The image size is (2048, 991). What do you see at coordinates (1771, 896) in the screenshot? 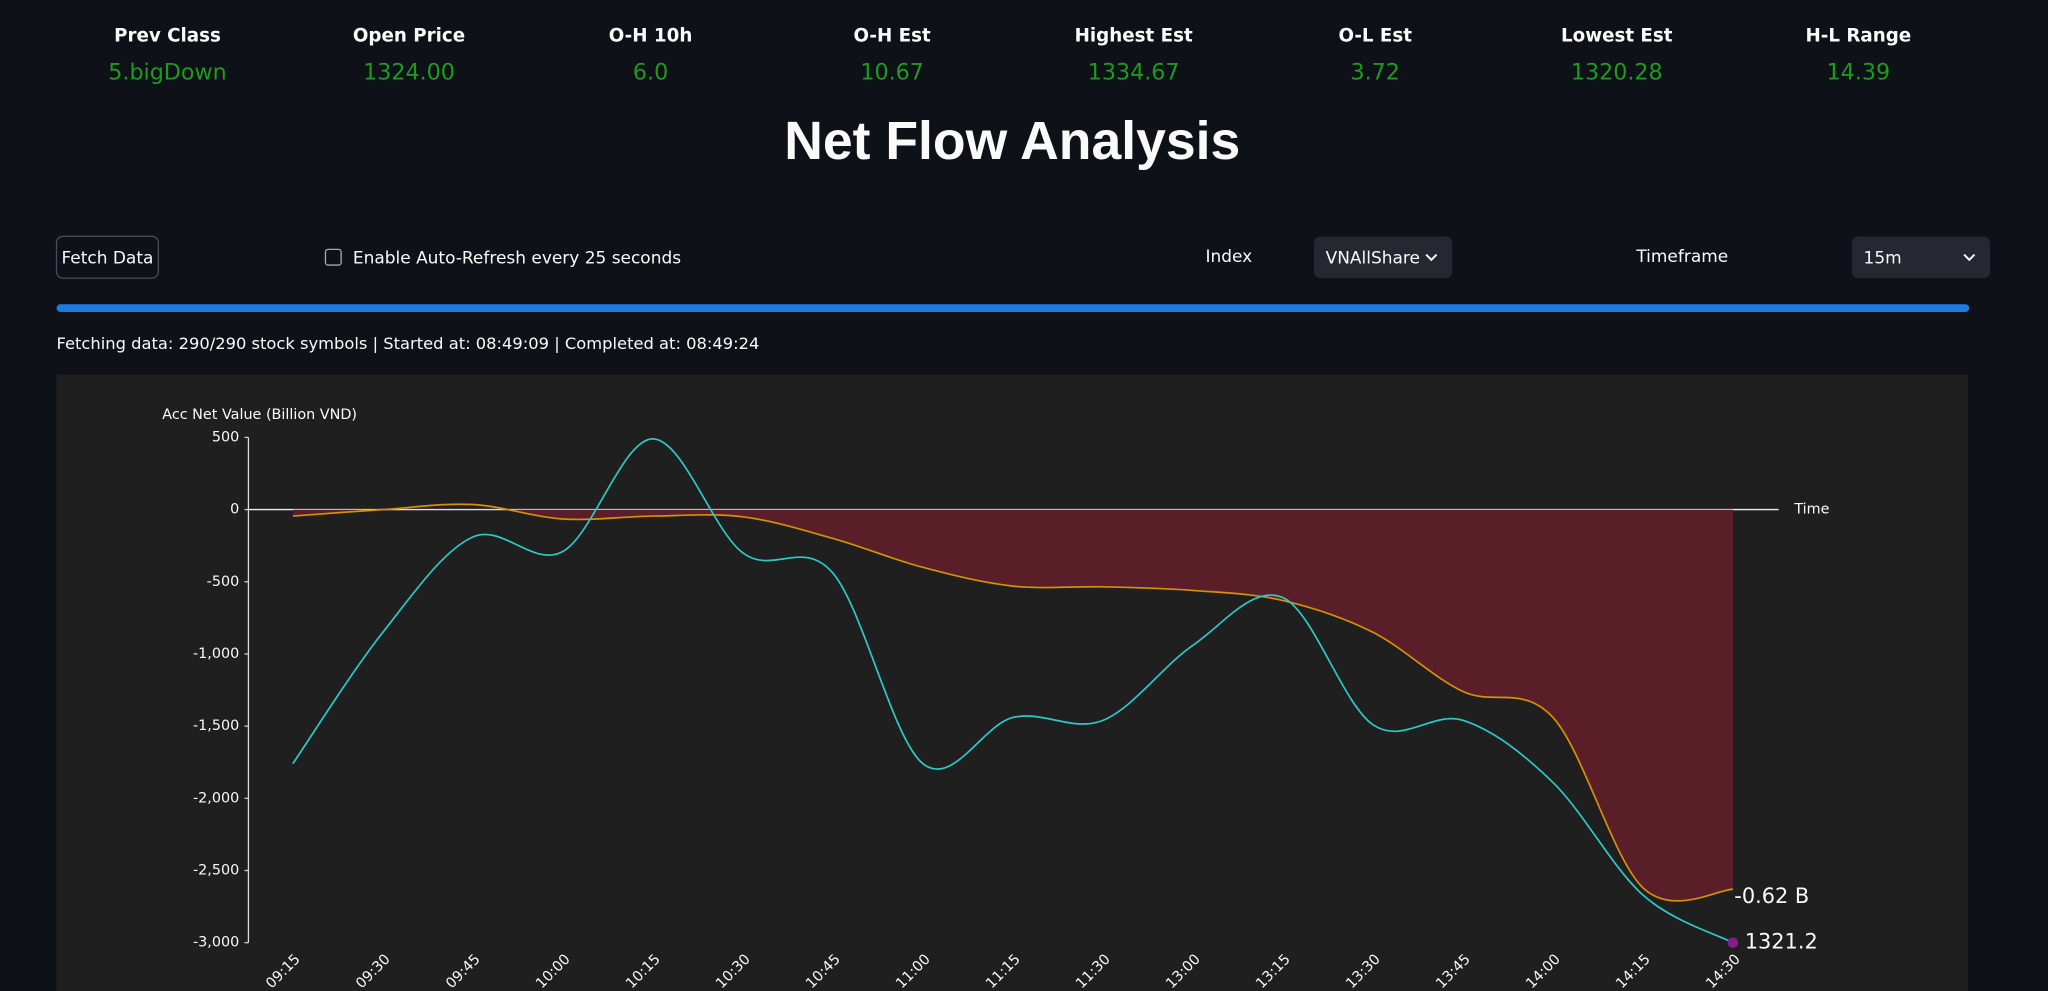
I see `end-label: -0.62 B` at bounding box center [1771, 896].